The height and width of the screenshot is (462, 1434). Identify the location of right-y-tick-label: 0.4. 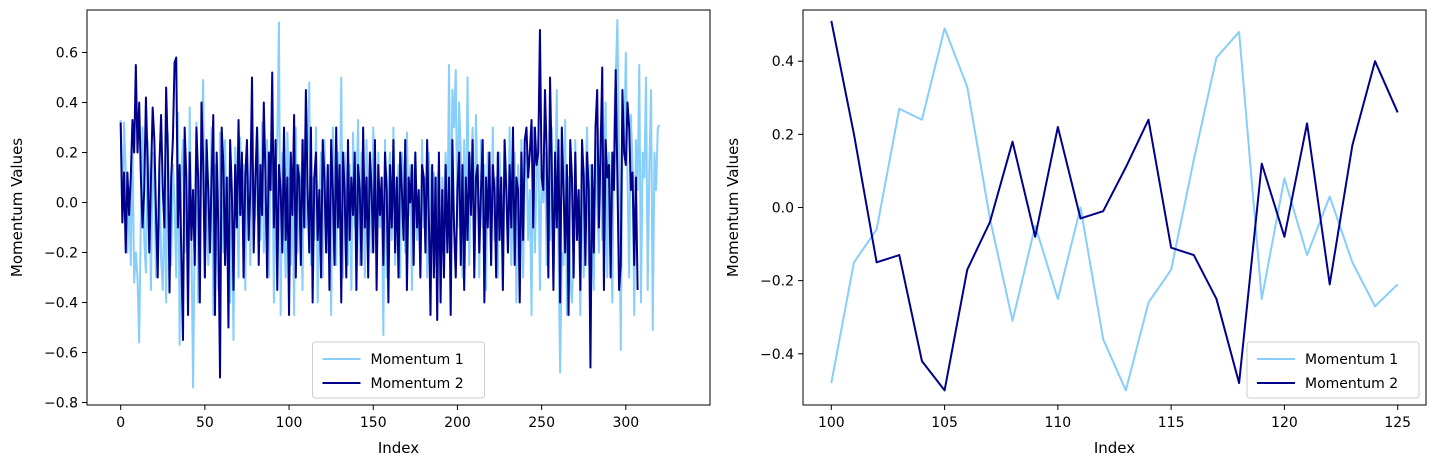
(783, 62).